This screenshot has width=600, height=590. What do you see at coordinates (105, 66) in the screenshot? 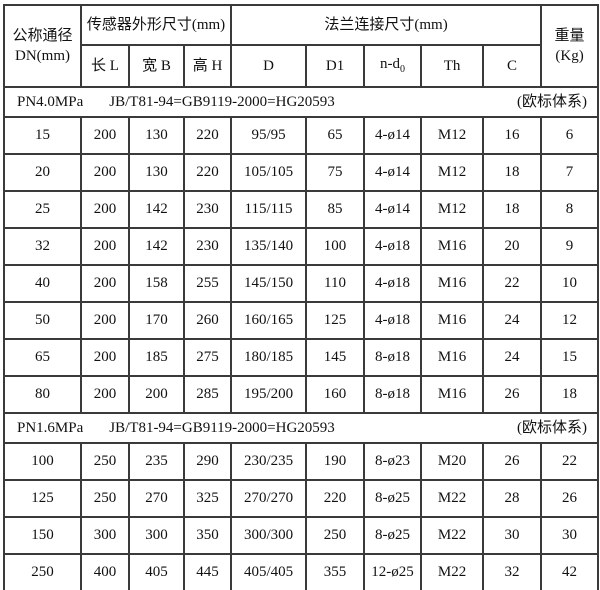
I see `header-length-l: 长 L` at bounding box center [105, 66].